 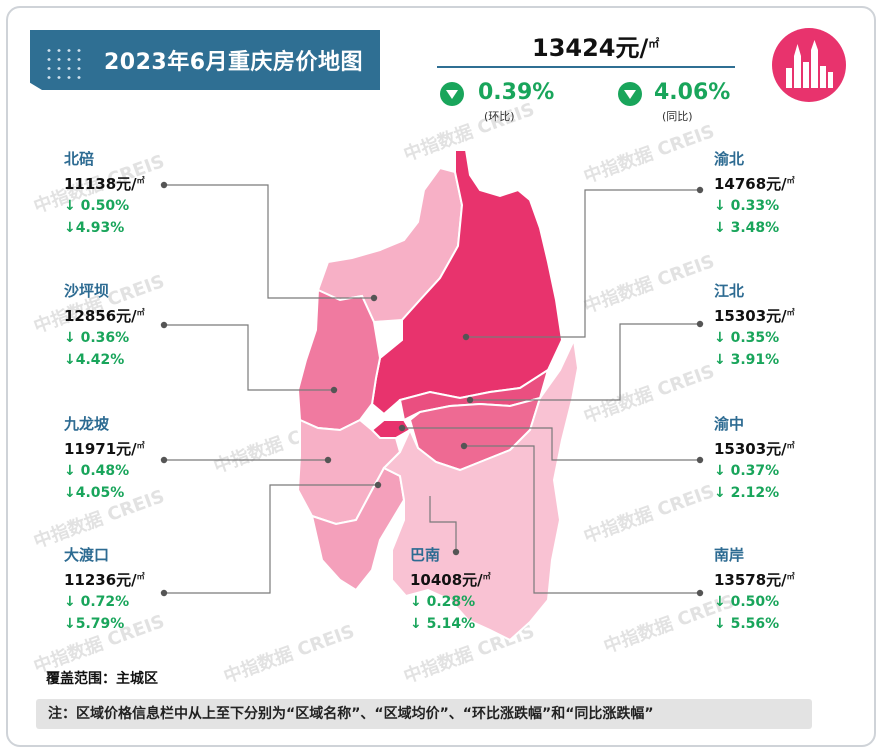 I want to click on city-skyline-logo-icon, so click(x=809, y=65).